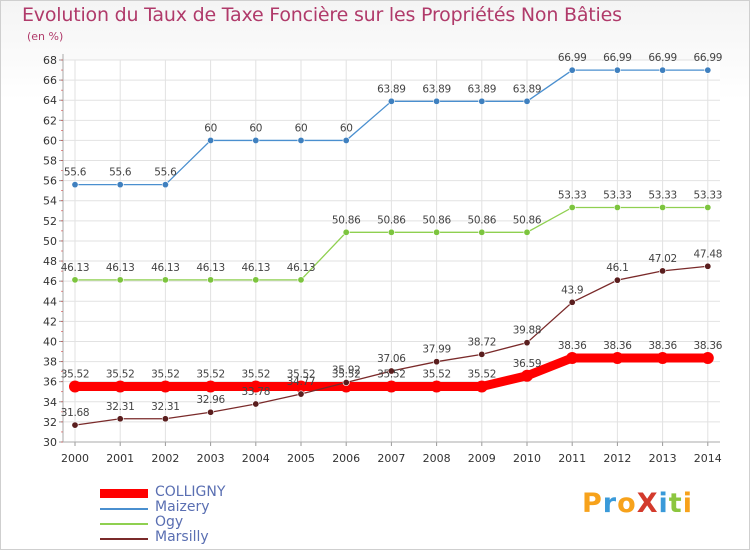 This screenshot has height=550, width=750. Describe the element at coordinates (50, 181) in the screenshot. I see `y-tick-label: 56` at that location.